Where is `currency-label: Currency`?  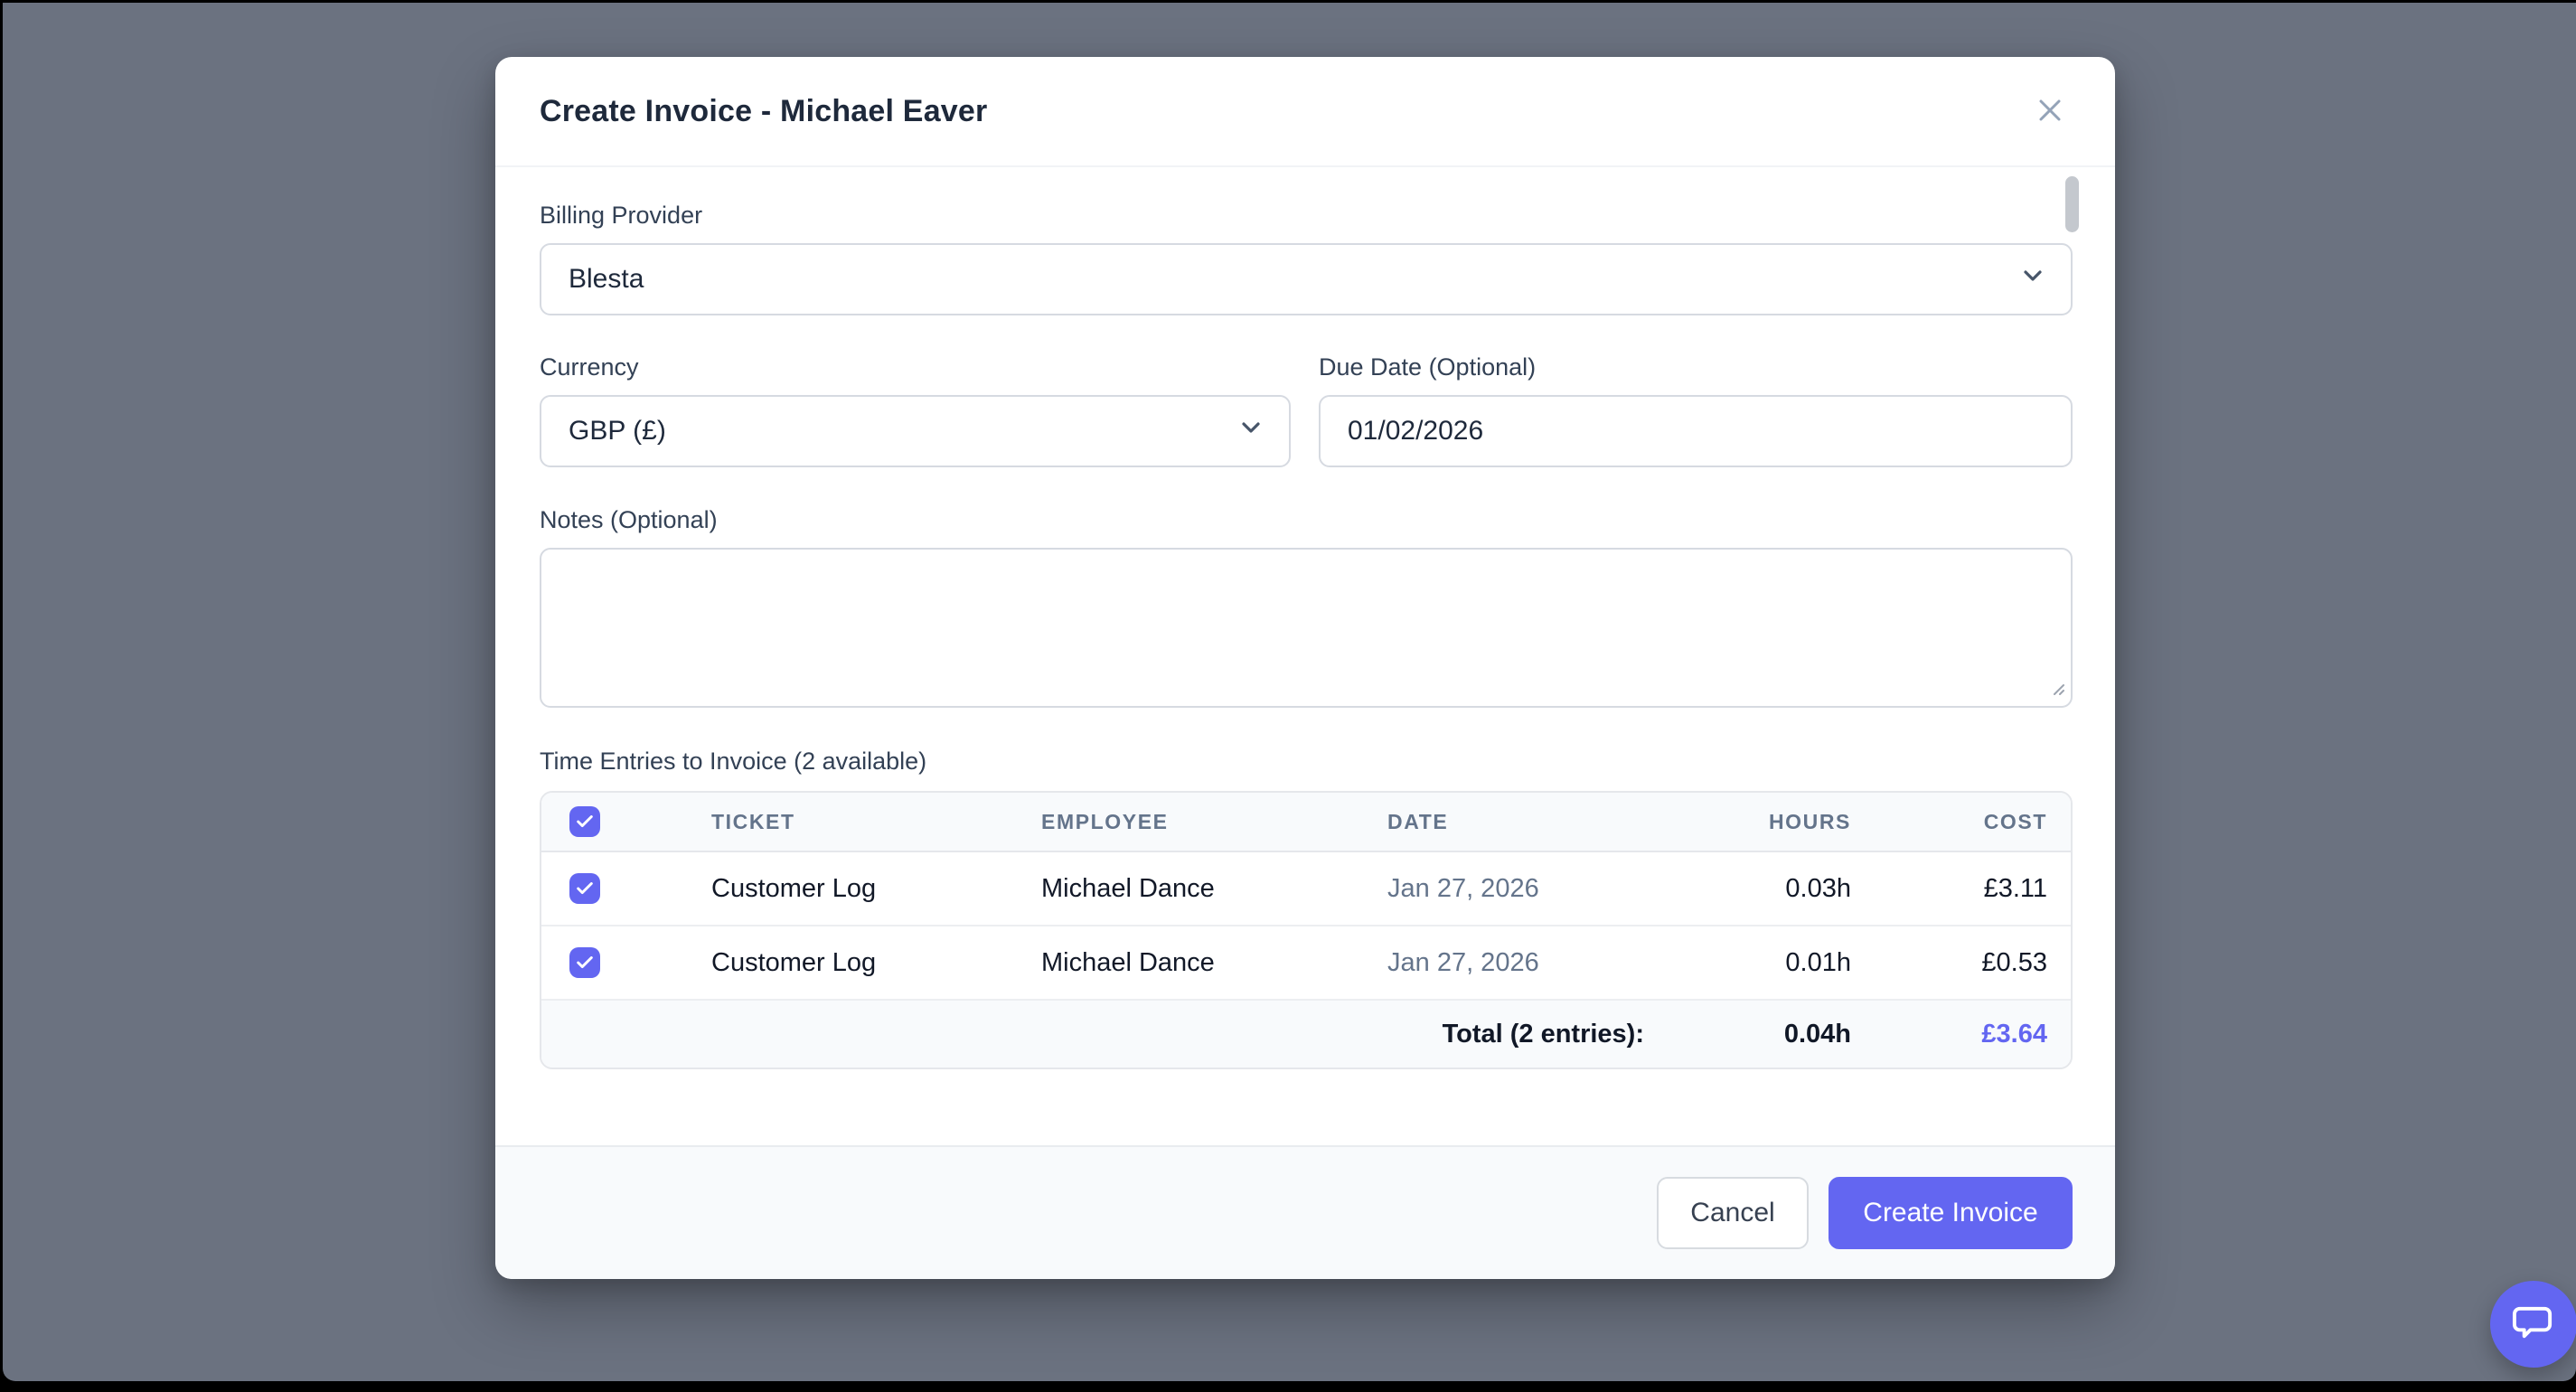 currency-label: Currency is located at coordinates (589, 367).